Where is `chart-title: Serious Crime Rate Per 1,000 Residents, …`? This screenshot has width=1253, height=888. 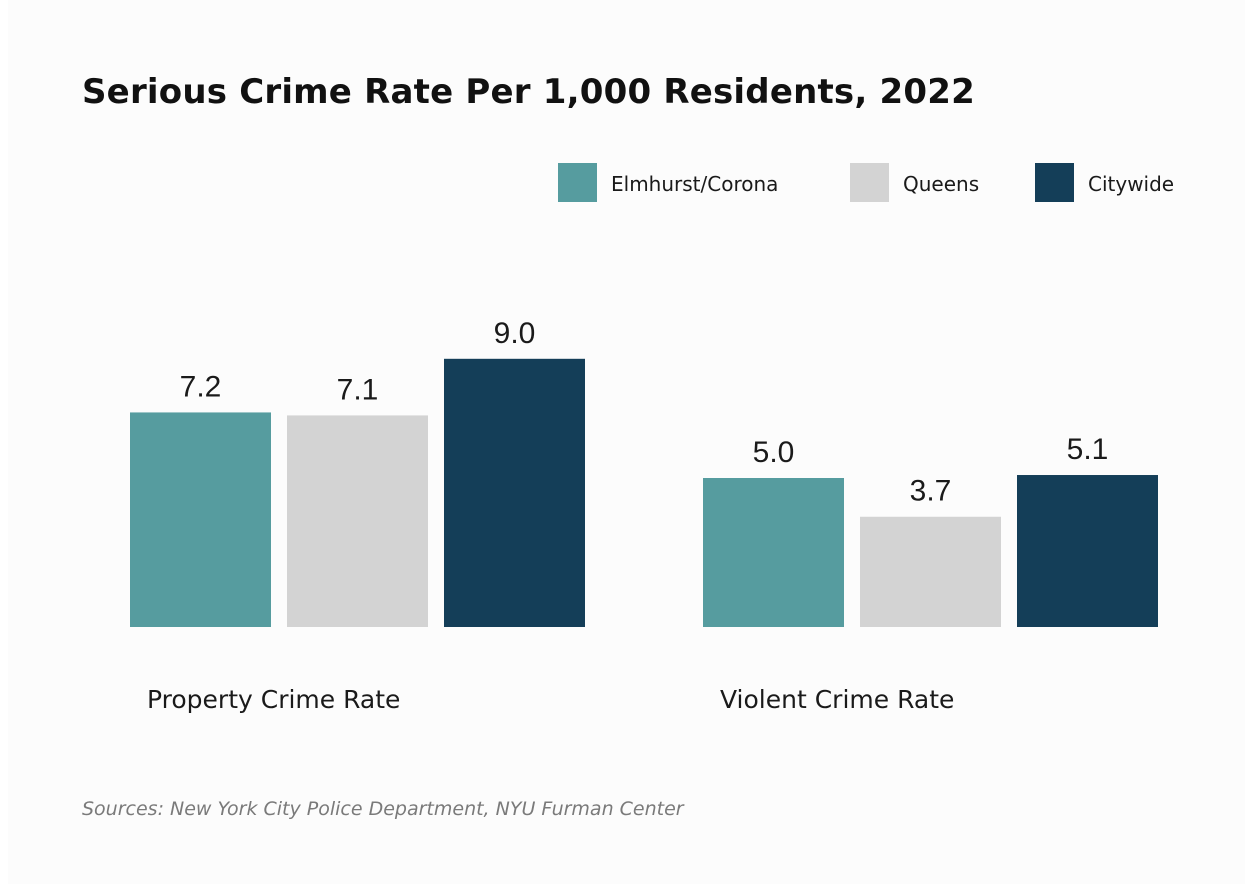
chart-title: Serious Crime Rate Per 1,000 Residents, … is located at coordinates (528, 92).